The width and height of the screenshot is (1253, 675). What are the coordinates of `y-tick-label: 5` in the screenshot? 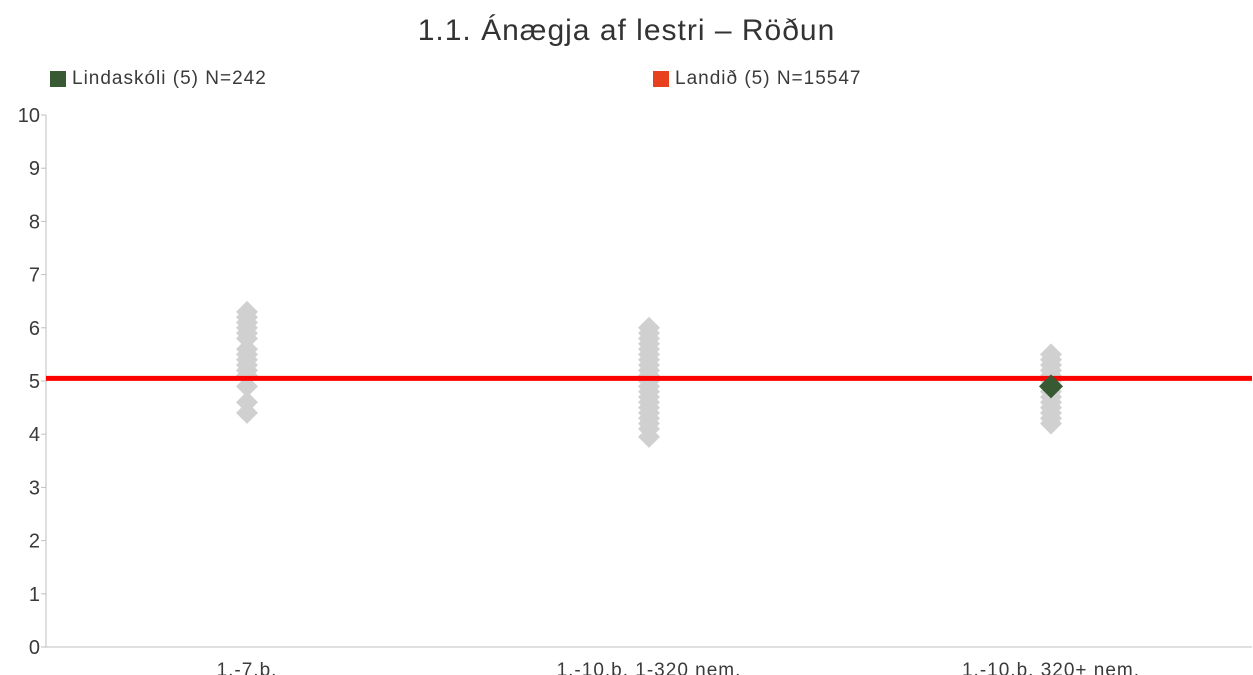 It's located at (34, 382).